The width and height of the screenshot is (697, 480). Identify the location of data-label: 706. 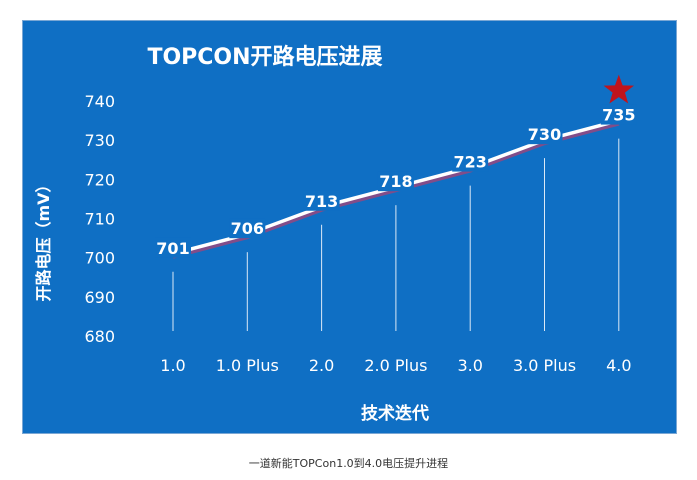
(247, 228).